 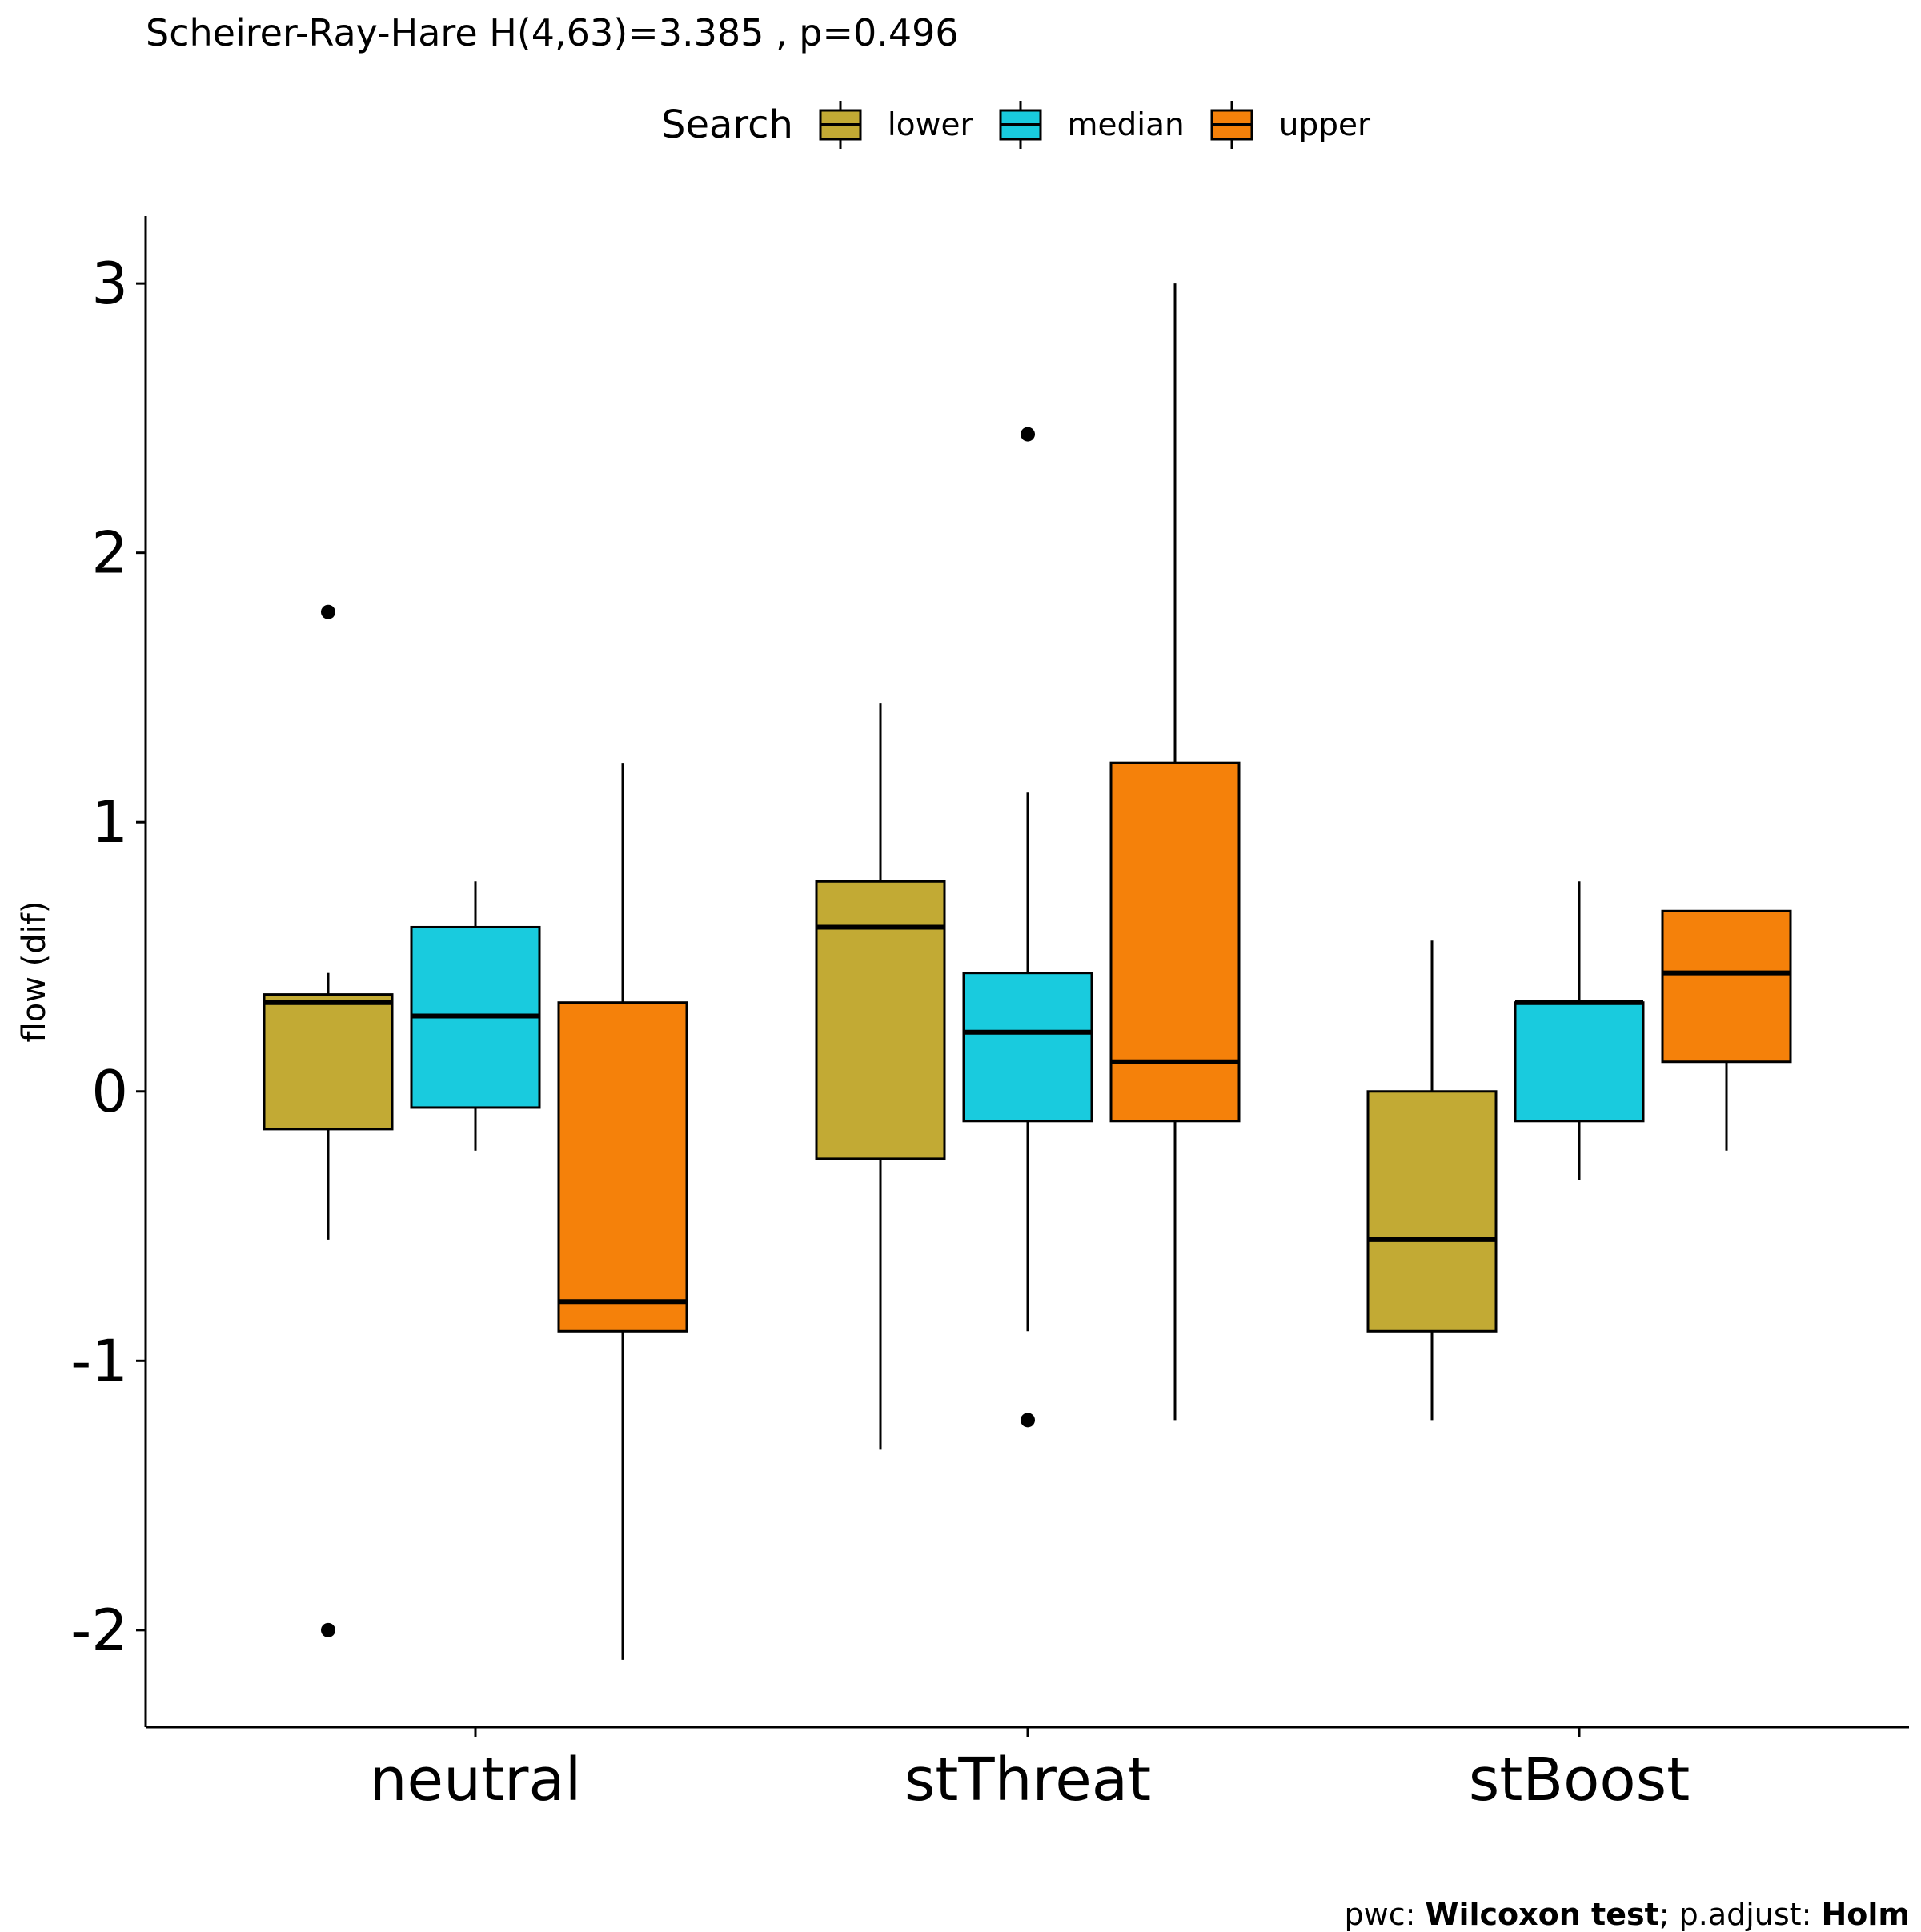 I want to click on legend-key-upper, so click(x=1231, y=125).